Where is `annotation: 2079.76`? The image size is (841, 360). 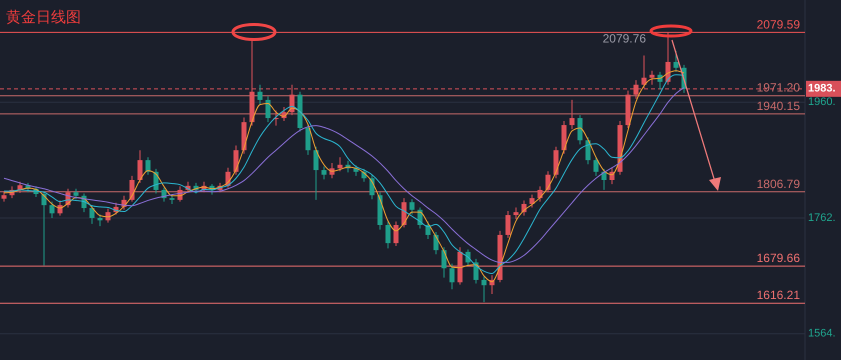
annotation: 2079.76 is located at coordinates (624, 38).